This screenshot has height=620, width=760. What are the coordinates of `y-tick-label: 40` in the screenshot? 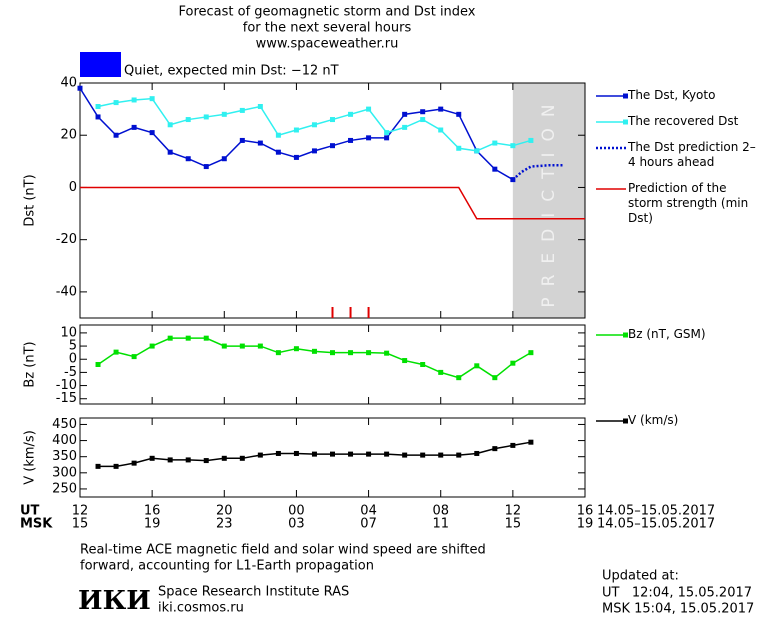 It's located at (68, 83).